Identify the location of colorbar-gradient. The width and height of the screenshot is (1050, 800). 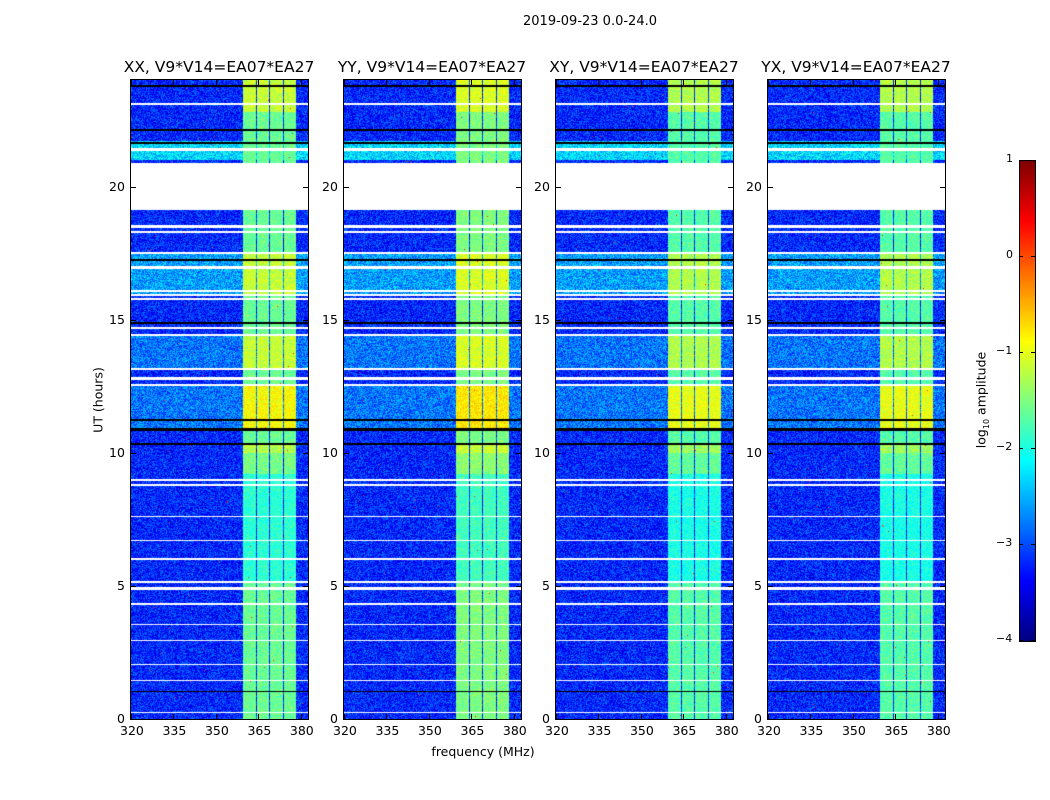
(1027, 401).